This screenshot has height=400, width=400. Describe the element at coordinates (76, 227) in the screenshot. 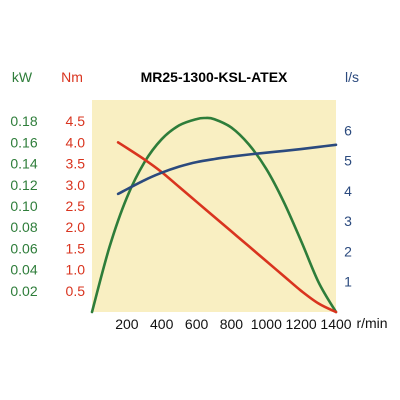

I see `torque-tick-label: 2.0` at that location.